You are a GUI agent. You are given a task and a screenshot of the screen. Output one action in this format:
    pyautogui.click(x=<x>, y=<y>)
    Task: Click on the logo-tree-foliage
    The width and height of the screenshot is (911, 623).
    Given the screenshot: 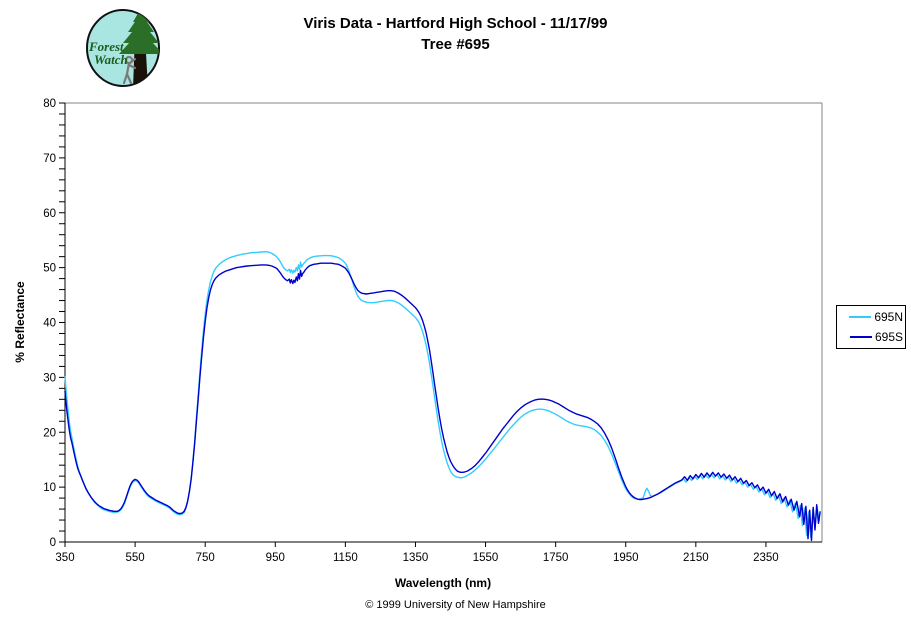 What is the action you would take?
    pyautogui.click(x=139, y=32)
    